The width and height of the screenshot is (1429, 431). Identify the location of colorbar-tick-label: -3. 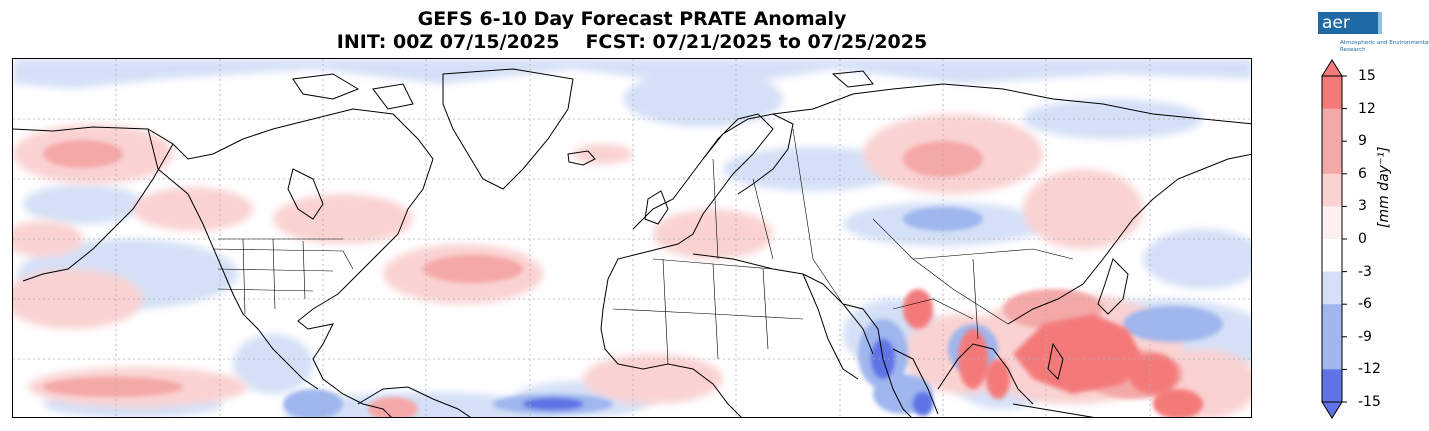
(1365, 271).